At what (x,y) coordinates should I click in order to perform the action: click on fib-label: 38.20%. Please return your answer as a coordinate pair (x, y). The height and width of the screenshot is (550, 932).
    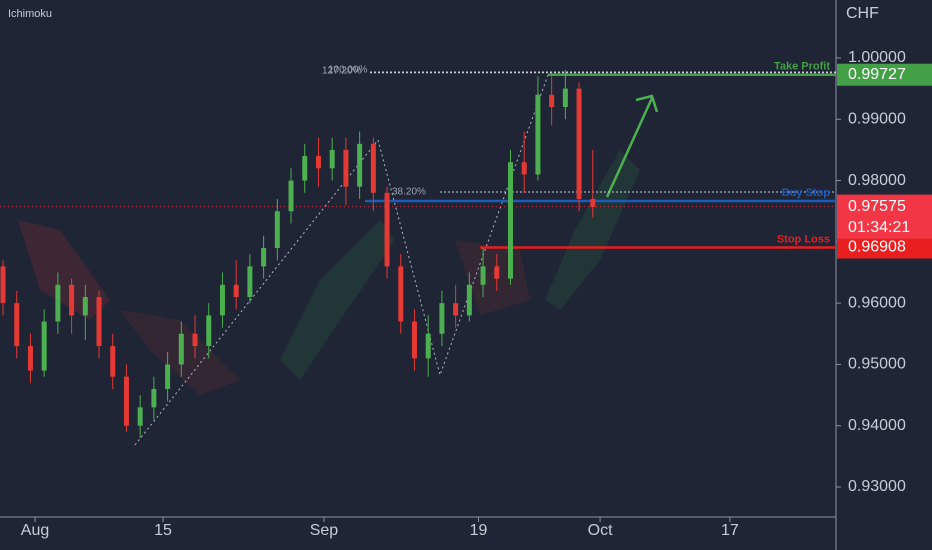
    Looking at the image, I should click on (409, 192).